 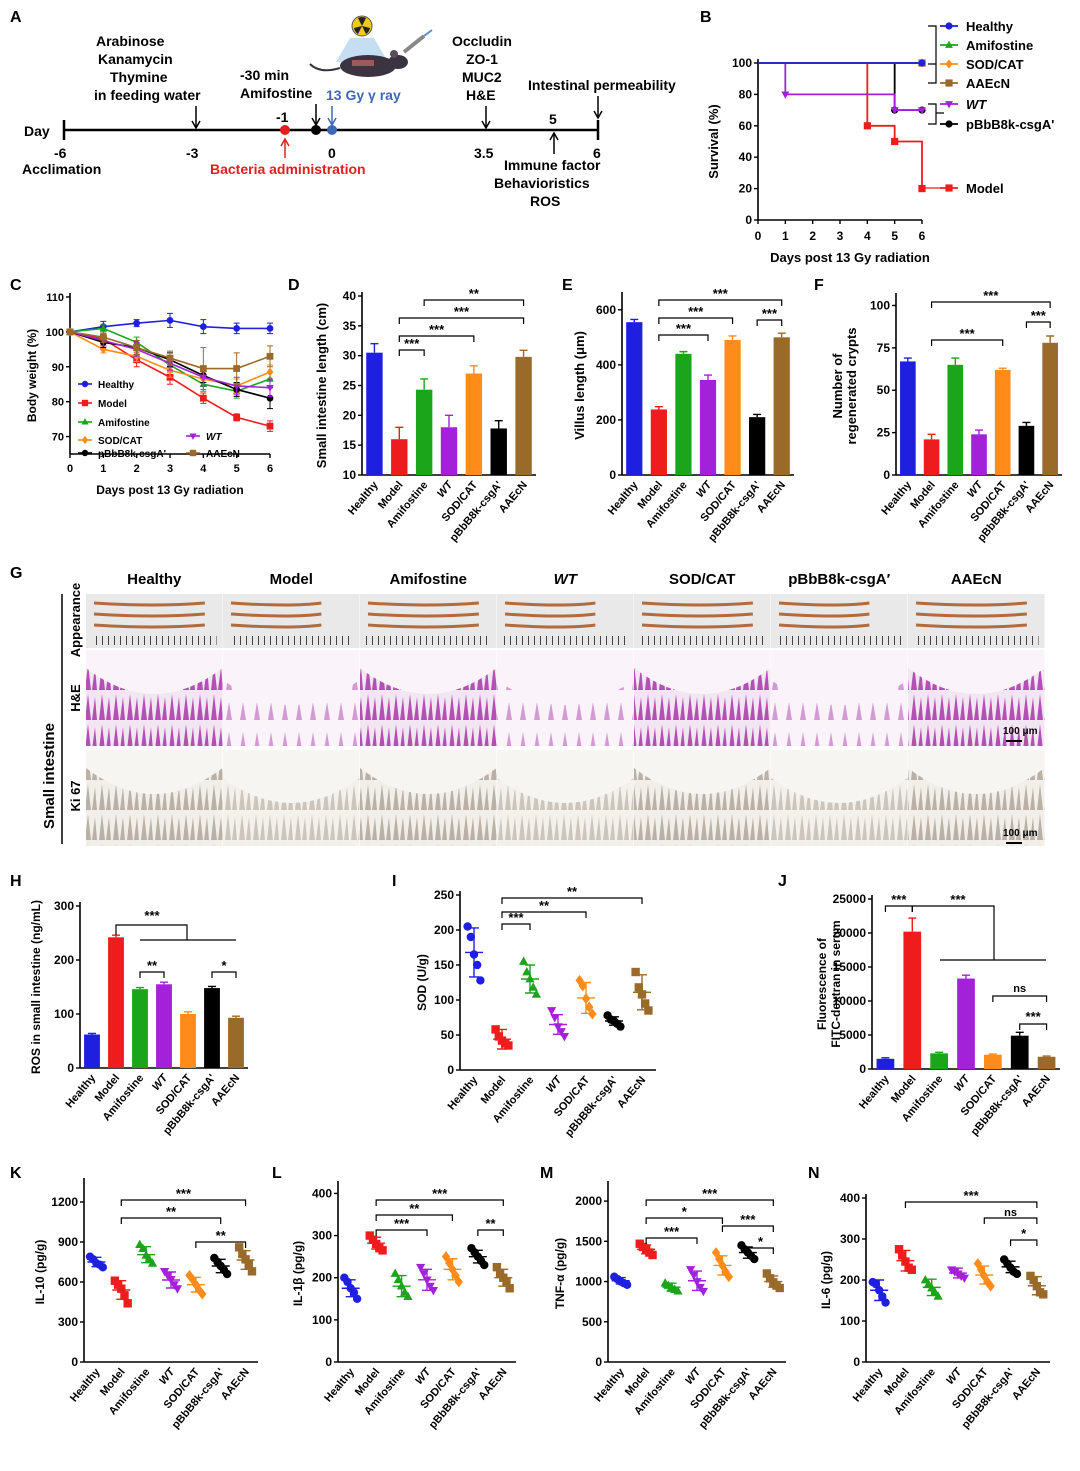 What do you see at coordinates (227, 1274) in the screenshot?
I see `point-pbbb8k-csga` at bounding box center [227, 1274].